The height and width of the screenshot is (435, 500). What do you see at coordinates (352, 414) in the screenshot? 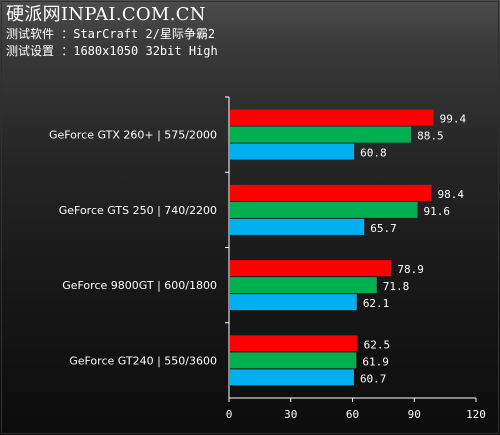
I see `x-tick-label: 60` at bounding box center [352, 414].